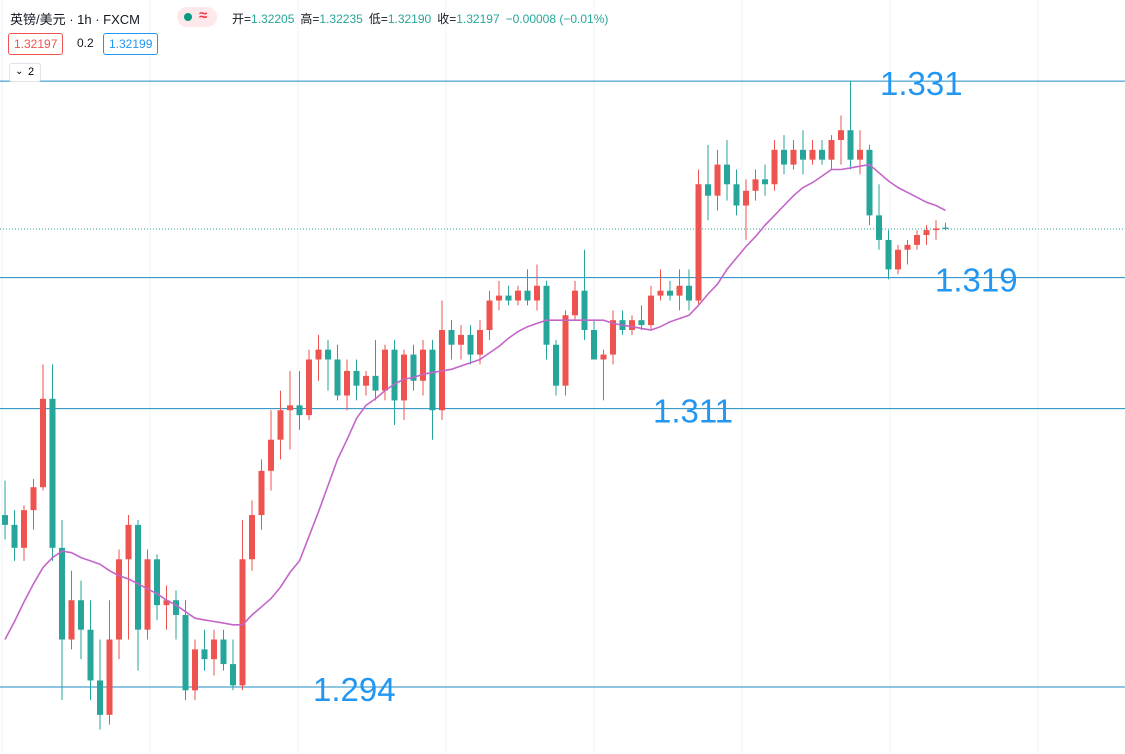 This screenshot has width=1125, height=754. What do you see at coordinates (341, 19) in the screenshot?
I see `ohlc-value: 1.32235` at bounding box center [341, 19].